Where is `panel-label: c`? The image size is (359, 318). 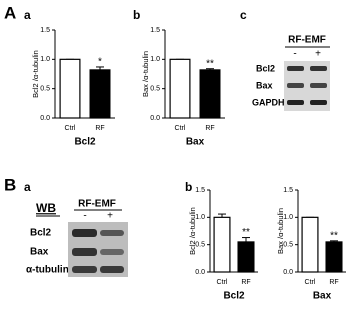
panel-label: c is located at coordinates (243, 15).